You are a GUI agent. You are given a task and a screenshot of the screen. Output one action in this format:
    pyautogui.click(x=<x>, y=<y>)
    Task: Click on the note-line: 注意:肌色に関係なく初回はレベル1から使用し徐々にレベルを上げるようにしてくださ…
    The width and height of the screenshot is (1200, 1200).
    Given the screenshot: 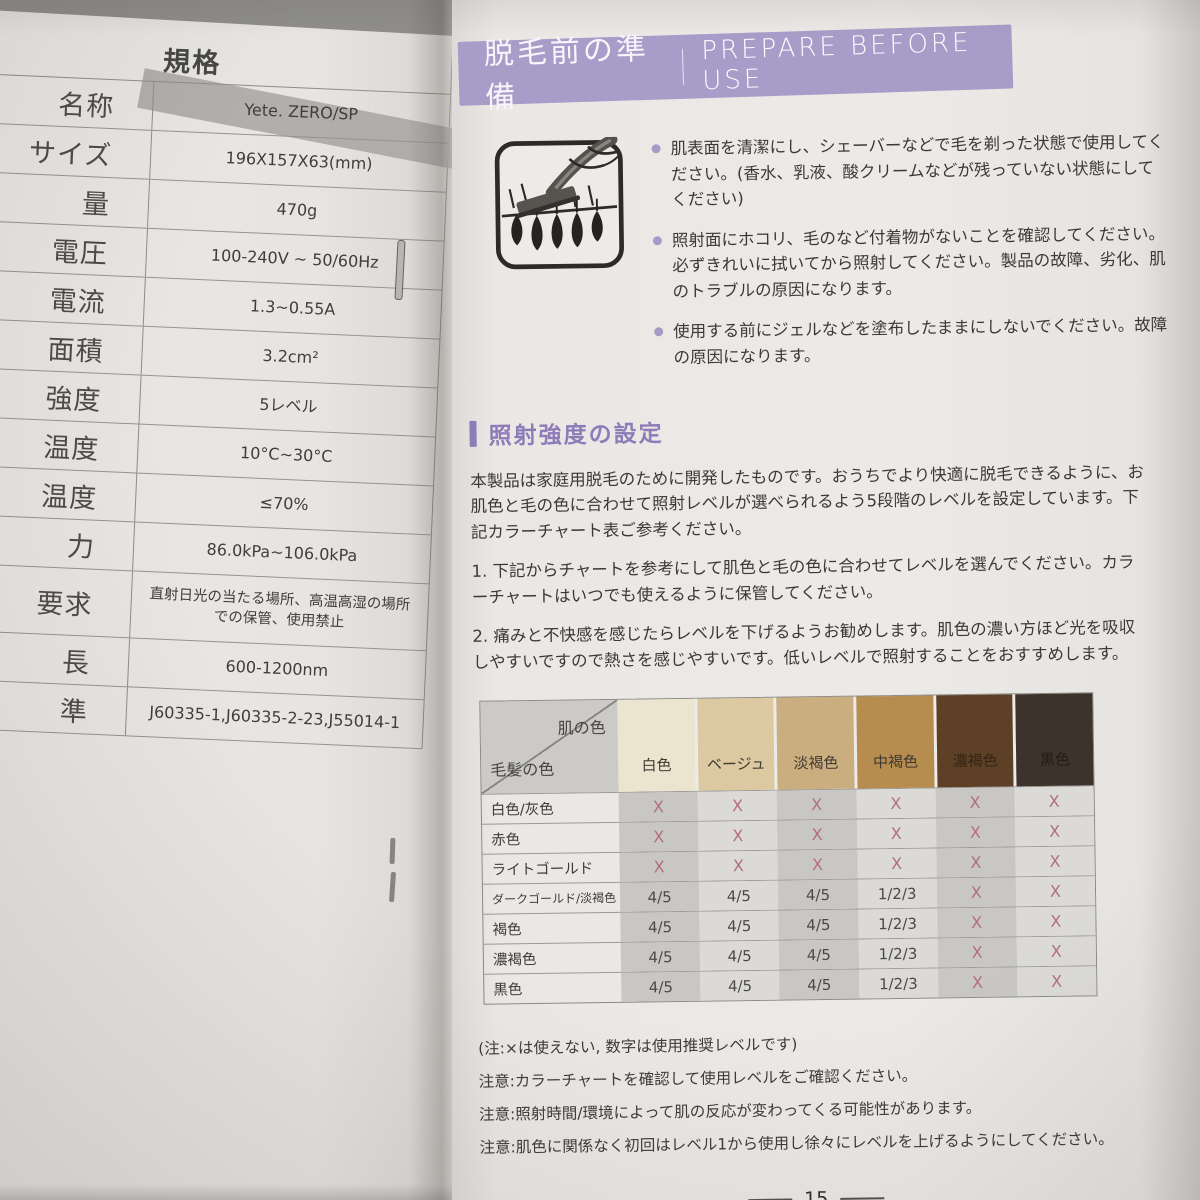 What is the action you would take?
    pyautogui.click(x=796, y=1143)
    